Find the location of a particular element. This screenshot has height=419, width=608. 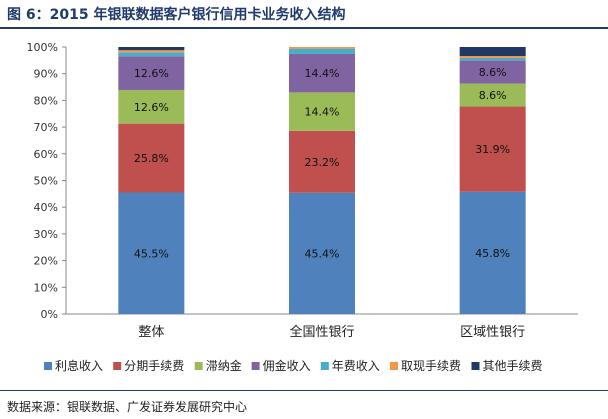

data-label: 45.8% is located at coordinates (492, 253).